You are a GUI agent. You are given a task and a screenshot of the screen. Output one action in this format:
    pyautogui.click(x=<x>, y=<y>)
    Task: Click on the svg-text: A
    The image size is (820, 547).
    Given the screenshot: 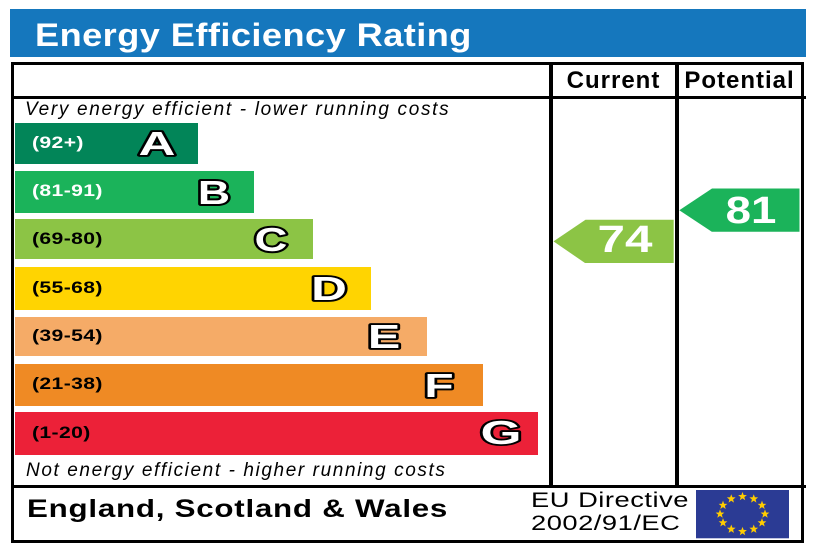 What is the action you would take?
    pyautogui.click(x=157, y=144)
    